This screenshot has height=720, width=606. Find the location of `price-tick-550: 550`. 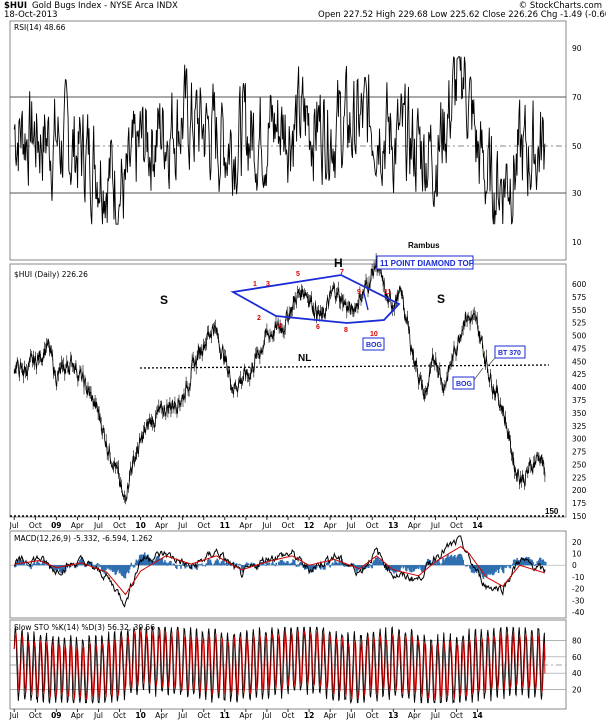

price-tick-550: 550 is located at coordinates (579, 310).